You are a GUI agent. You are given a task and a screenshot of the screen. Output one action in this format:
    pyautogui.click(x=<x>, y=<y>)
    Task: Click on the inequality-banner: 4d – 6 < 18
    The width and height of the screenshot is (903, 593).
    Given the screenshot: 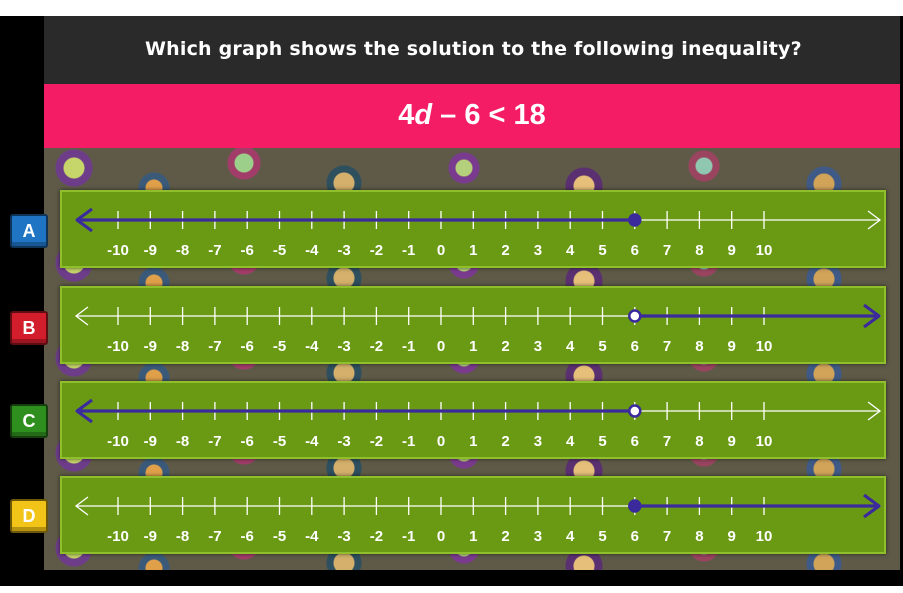 What is the action you would take?
    pyautogui.click(x=472, y=116)
    